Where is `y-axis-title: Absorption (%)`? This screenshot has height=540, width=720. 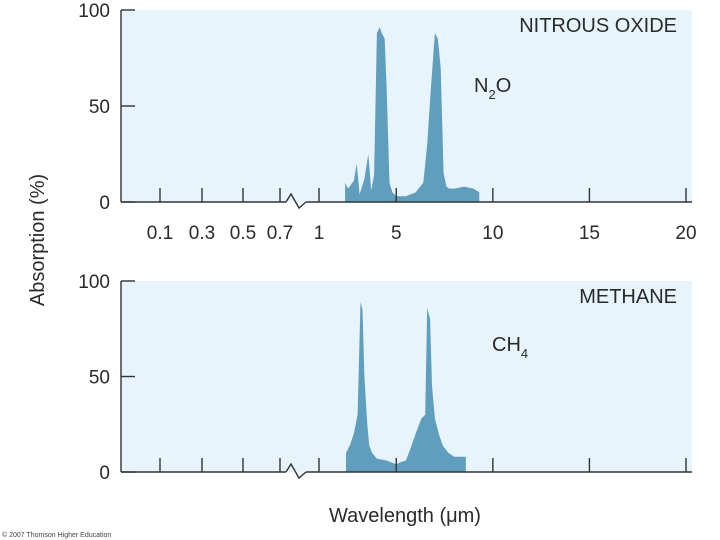 y-axis-title: Absorption (%) is located at coordinates (38, 240).